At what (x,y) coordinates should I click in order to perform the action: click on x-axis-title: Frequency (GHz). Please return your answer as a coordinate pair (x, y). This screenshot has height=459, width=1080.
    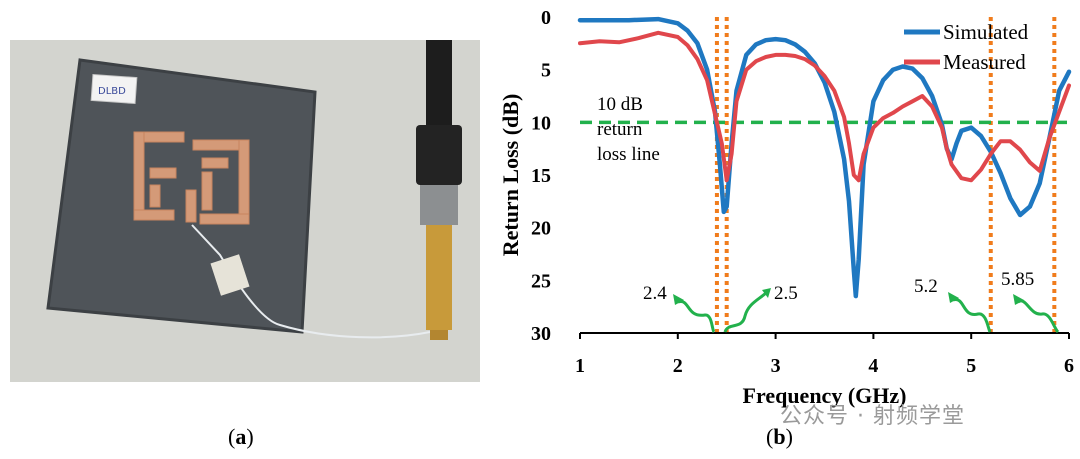
    Looking at the image, I should click on (825, 395).